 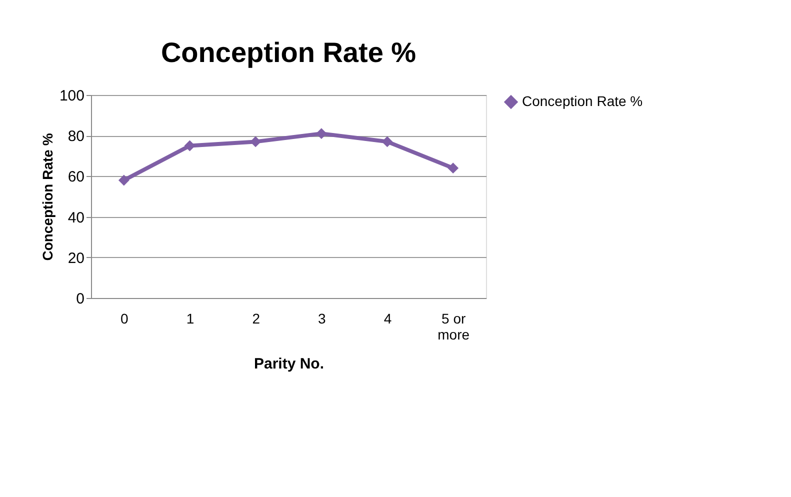 I want to click on x-tick-label: 0, so click(x=124, y=318).